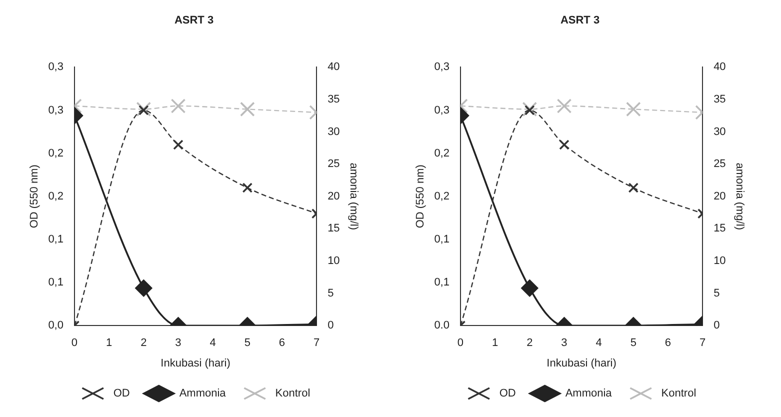  I want to click on y-tick-label: 0,0, so click(56, 326).